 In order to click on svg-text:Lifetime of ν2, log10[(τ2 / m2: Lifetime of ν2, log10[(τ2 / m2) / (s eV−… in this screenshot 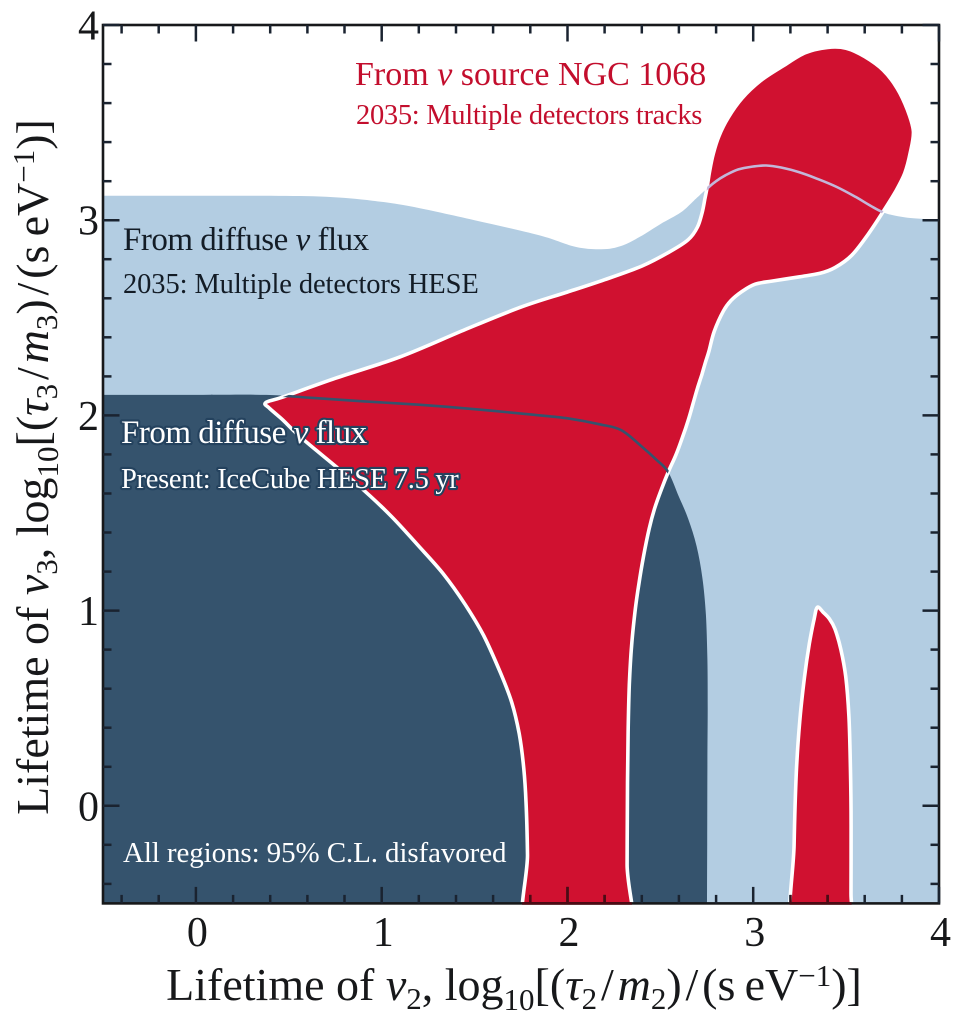, I will do `click(514, 987)`.